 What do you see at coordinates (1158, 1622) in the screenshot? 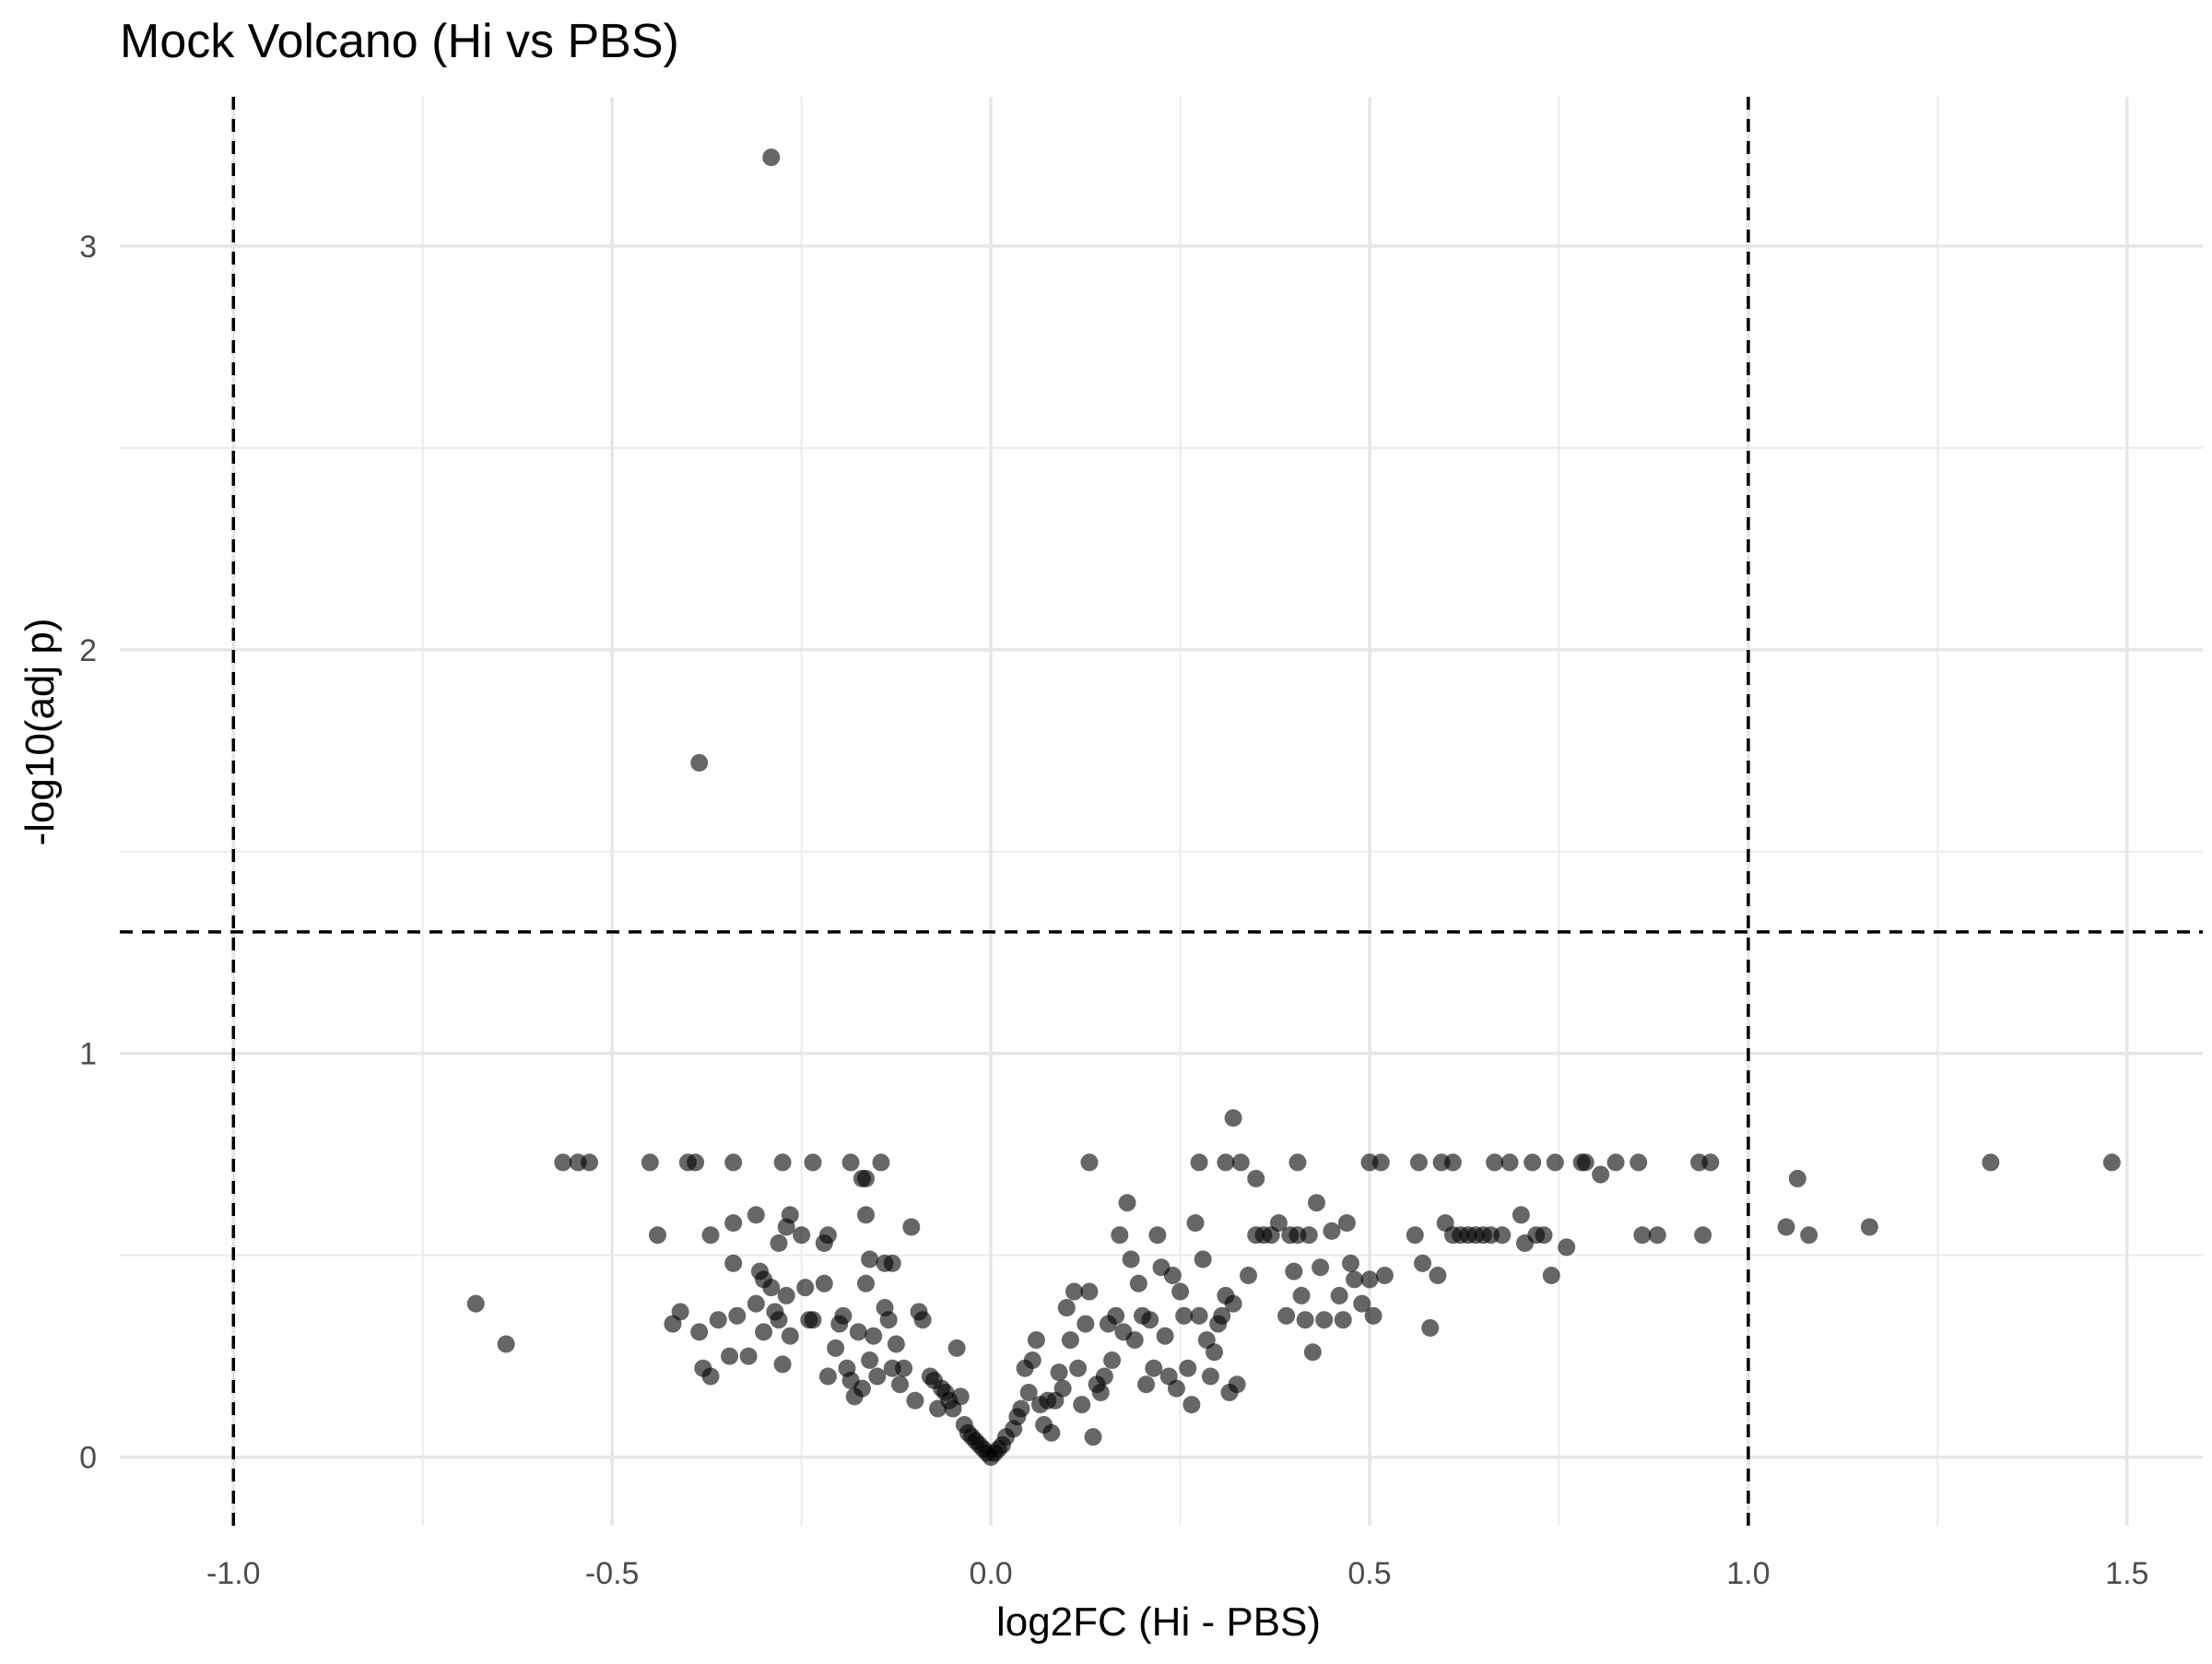
I see `x-axis-label: log2FC (Hi - PBS)` at bounding box center [1158, 1622].